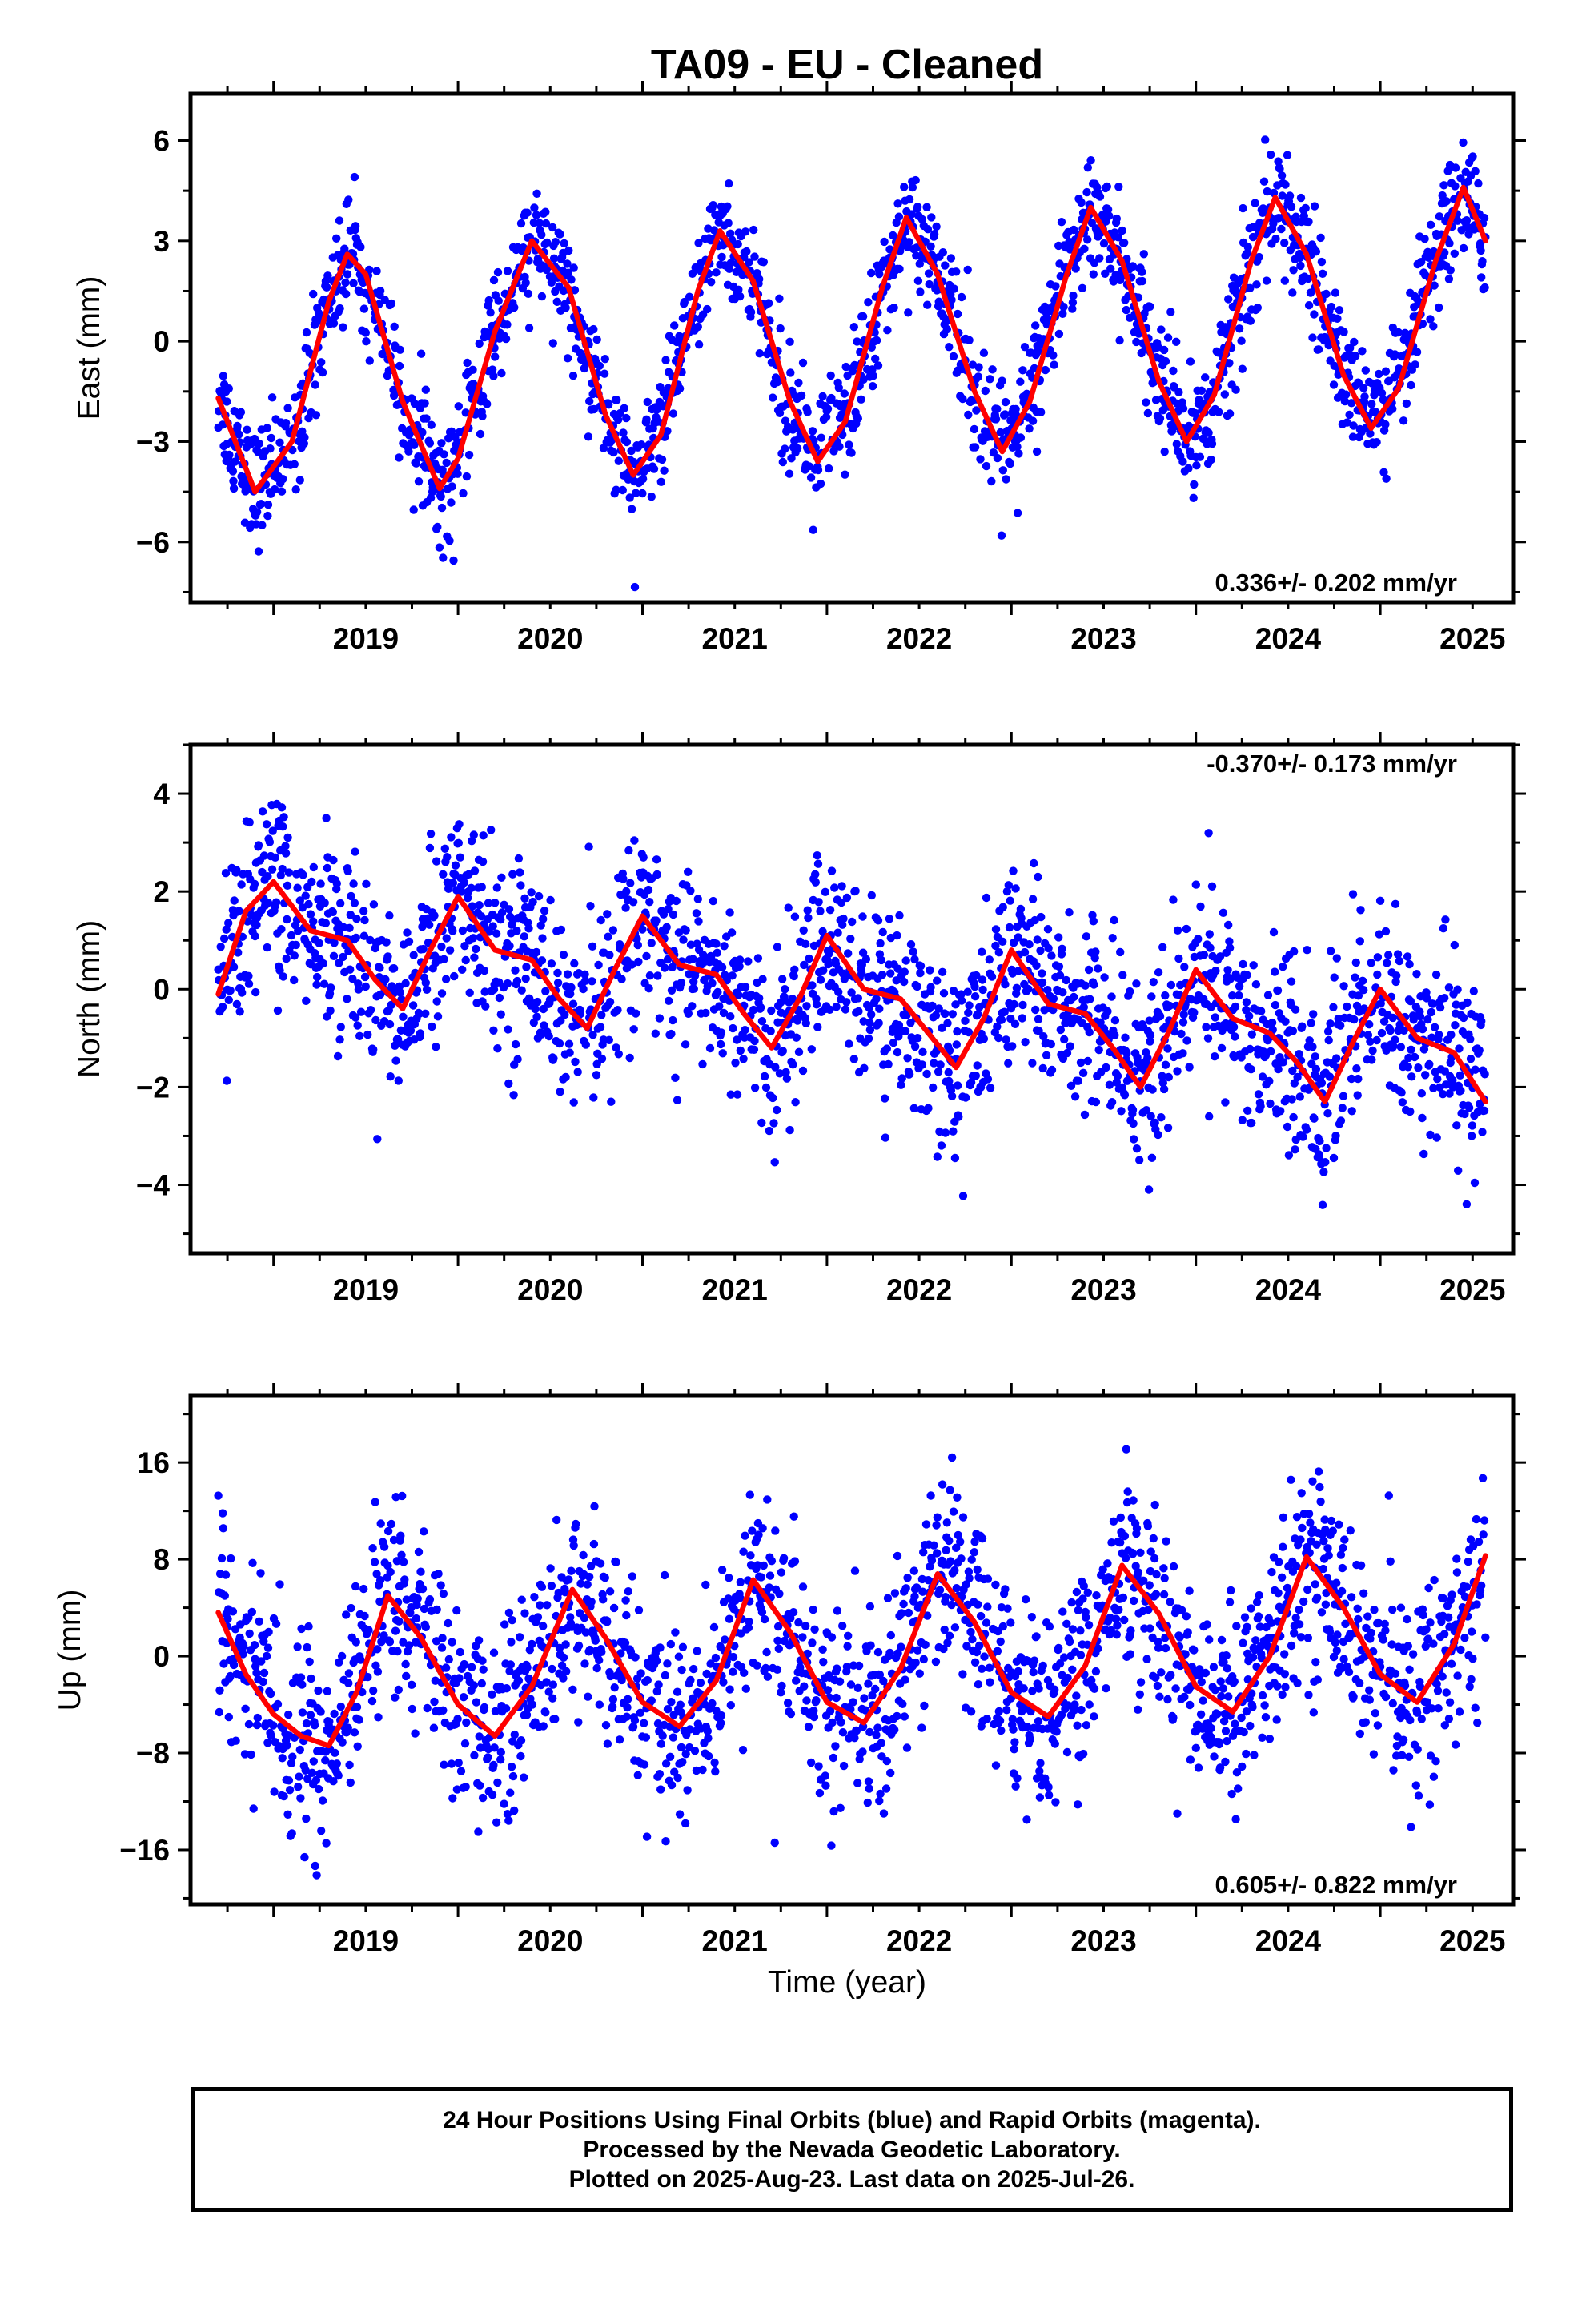 This screenshot has height=2324, width=1582. Describe the element at coordinates (153, 1087) in the screenshot. I see `y-tick-label: −2` at that location.